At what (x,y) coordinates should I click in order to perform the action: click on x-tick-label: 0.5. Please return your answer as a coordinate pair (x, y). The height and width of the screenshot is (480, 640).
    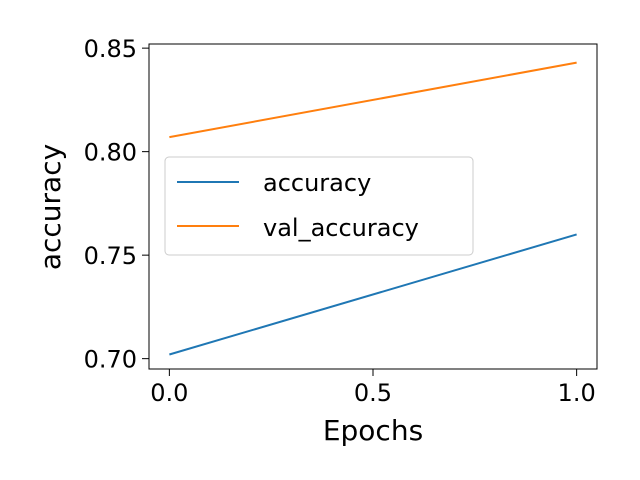
    Looking at the image, I should click on (373, 393).